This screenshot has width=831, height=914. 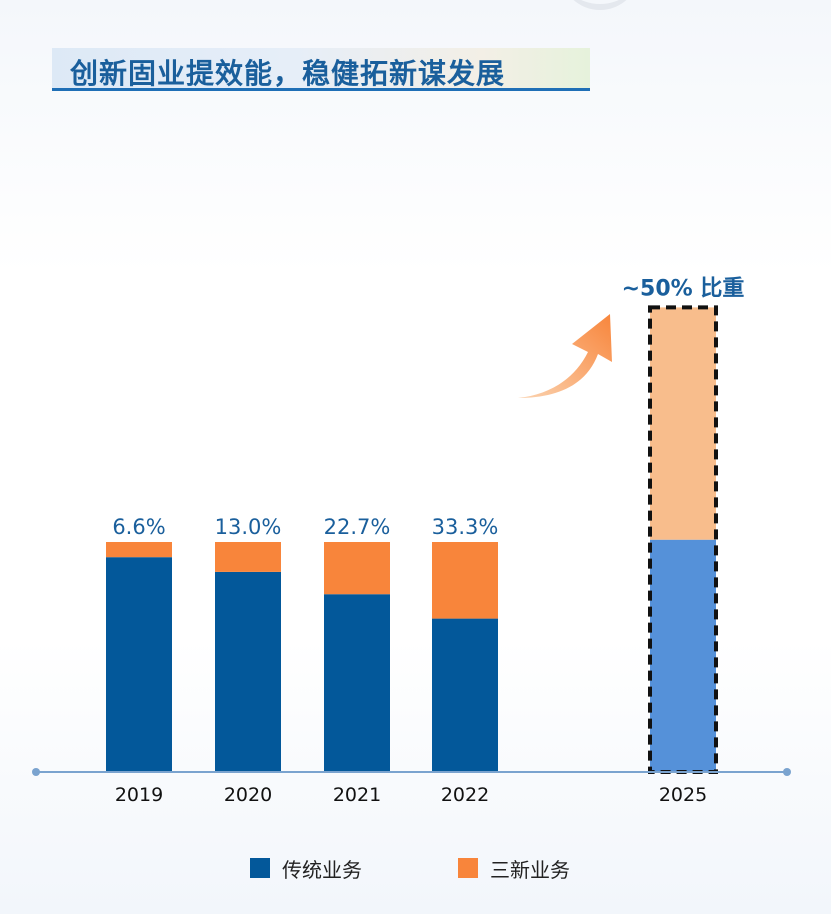 What do you see at coordinates (465, 695) in the screenshot?
I see `bar-traditional-2022` at bounding box center [465, 695].